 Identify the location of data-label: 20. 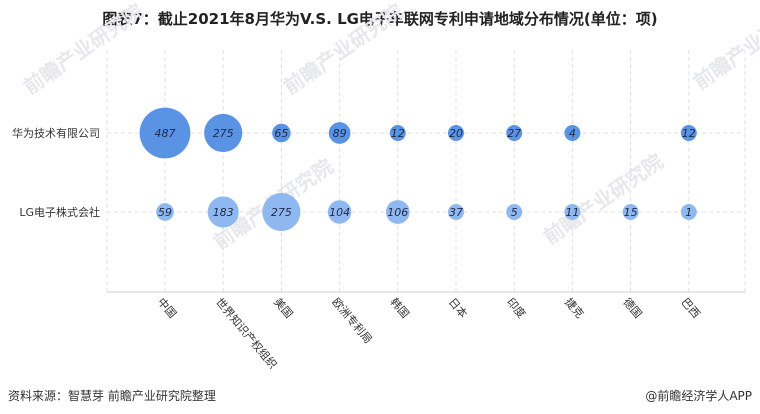
(456, 133).